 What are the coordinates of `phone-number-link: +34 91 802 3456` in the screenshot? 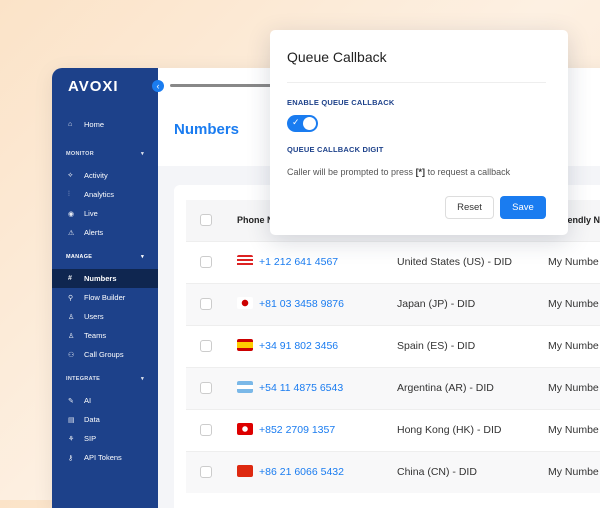 It's located at (299, 346).